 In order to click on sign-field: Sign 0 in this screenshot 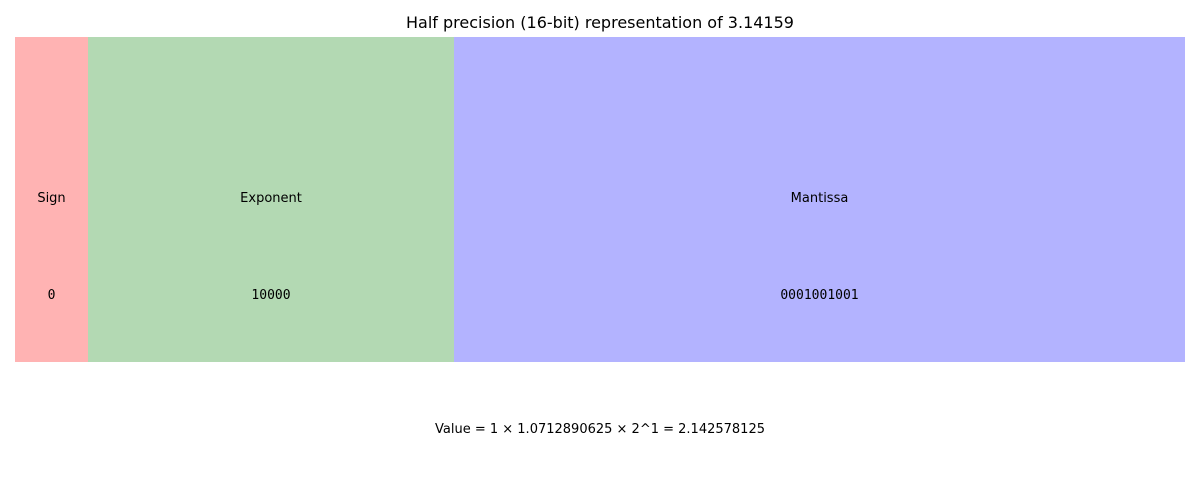, I will do `click(51, 199)`.